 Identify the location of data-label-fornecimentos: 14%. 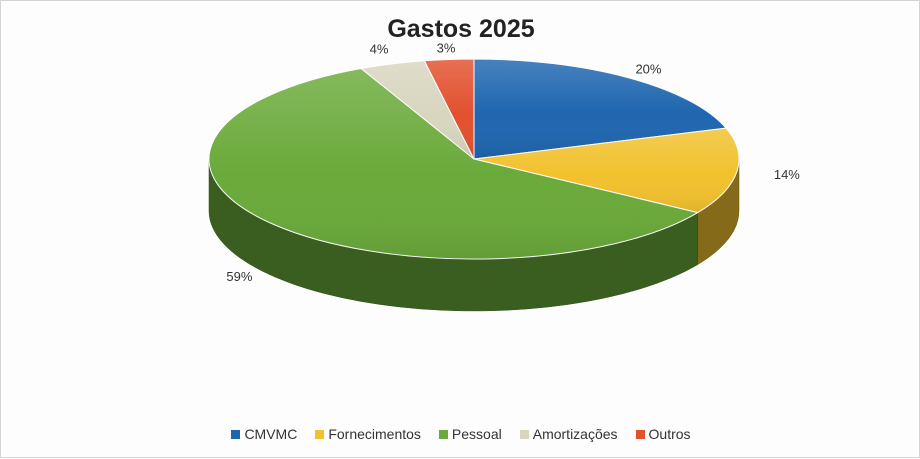
(787, 174).